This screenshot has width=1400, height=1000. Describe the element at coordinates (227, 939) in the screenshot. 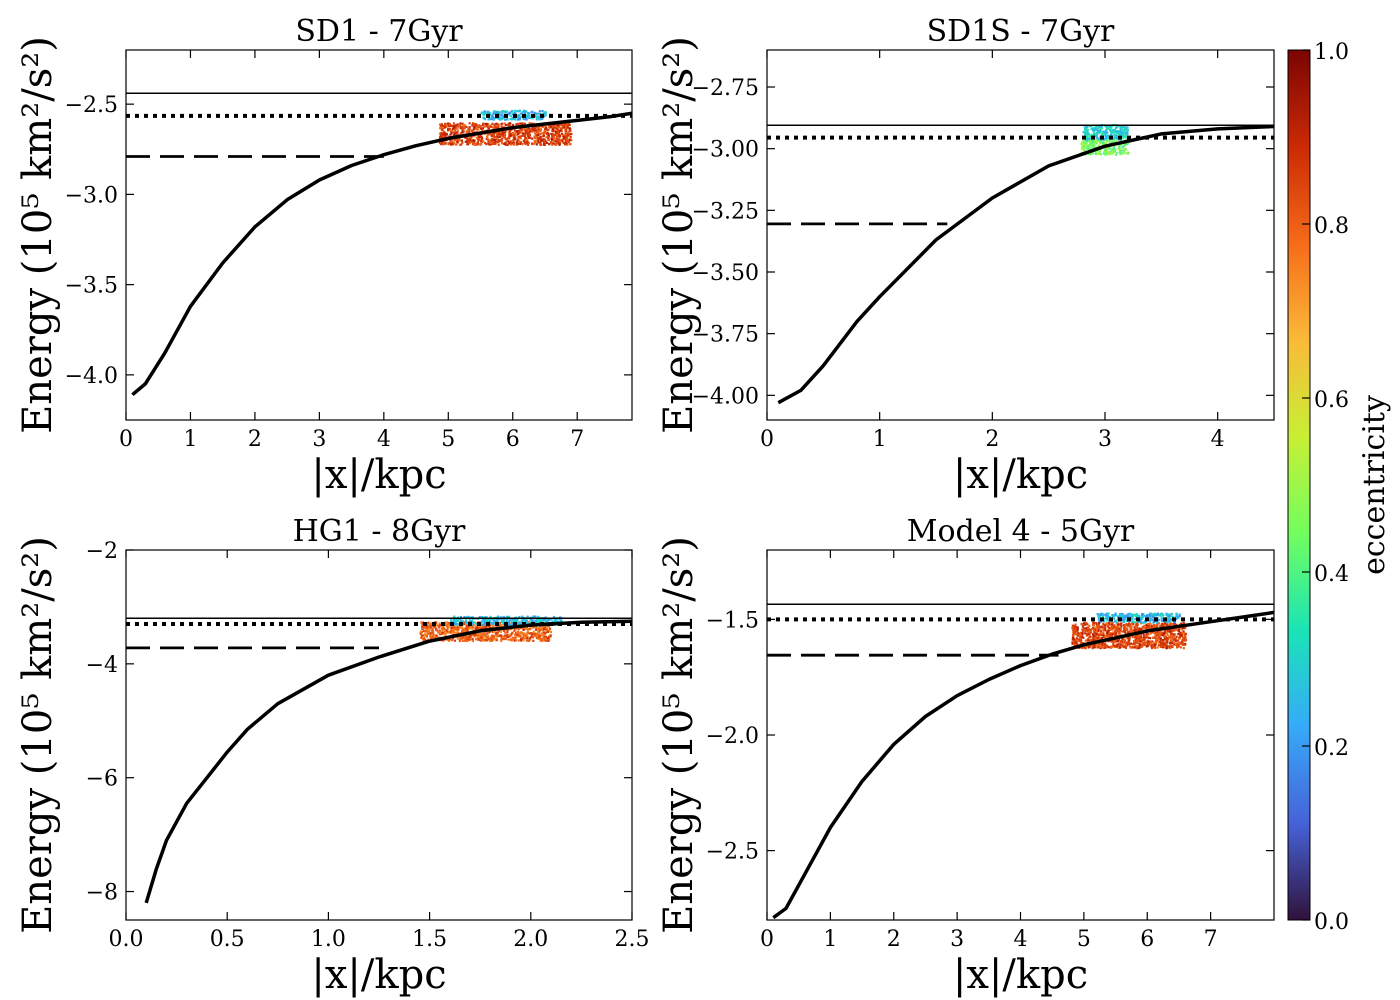

I see `x-tick-label: 0.5` at that location.